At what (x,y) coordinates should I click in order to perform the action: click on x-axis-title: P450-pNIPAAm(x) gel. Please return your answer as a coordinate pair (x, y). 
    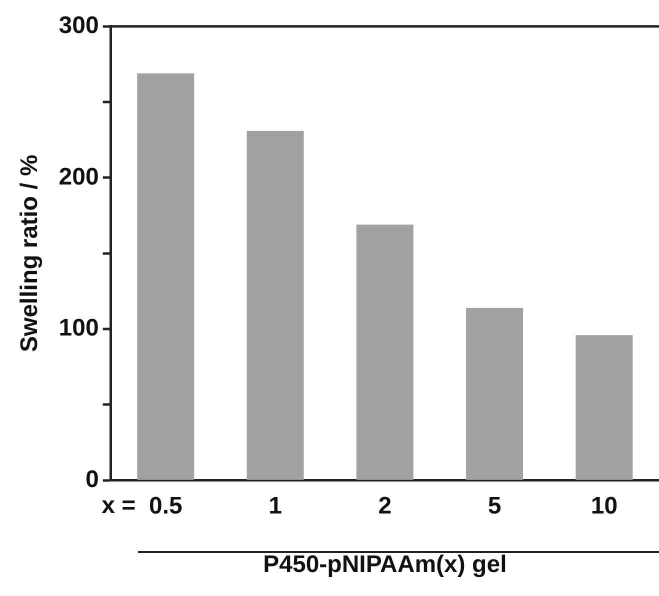
    Looking at the image, I should click on (385, 564).